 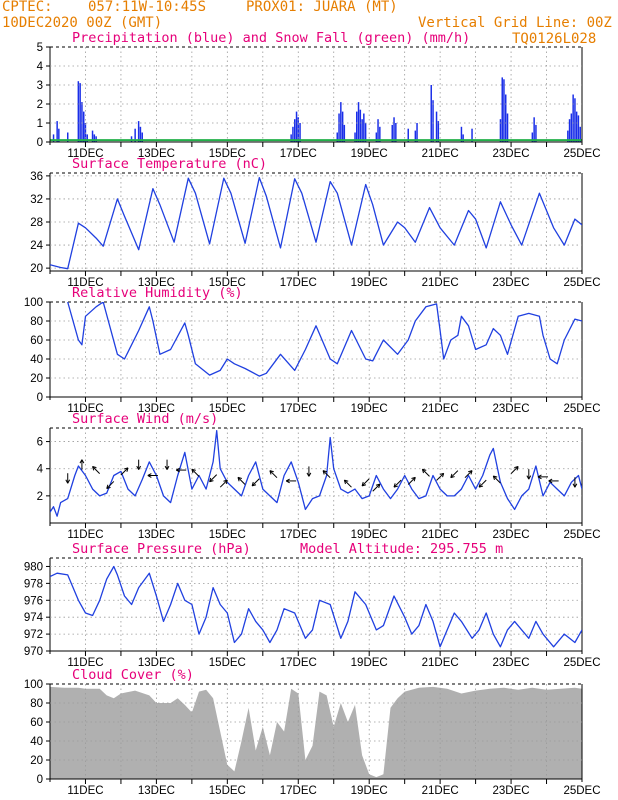 What do you see at coordinates (33, 652) in the screenshot?
I see `y-tick-label: 970` at bounding box center [33, 652].